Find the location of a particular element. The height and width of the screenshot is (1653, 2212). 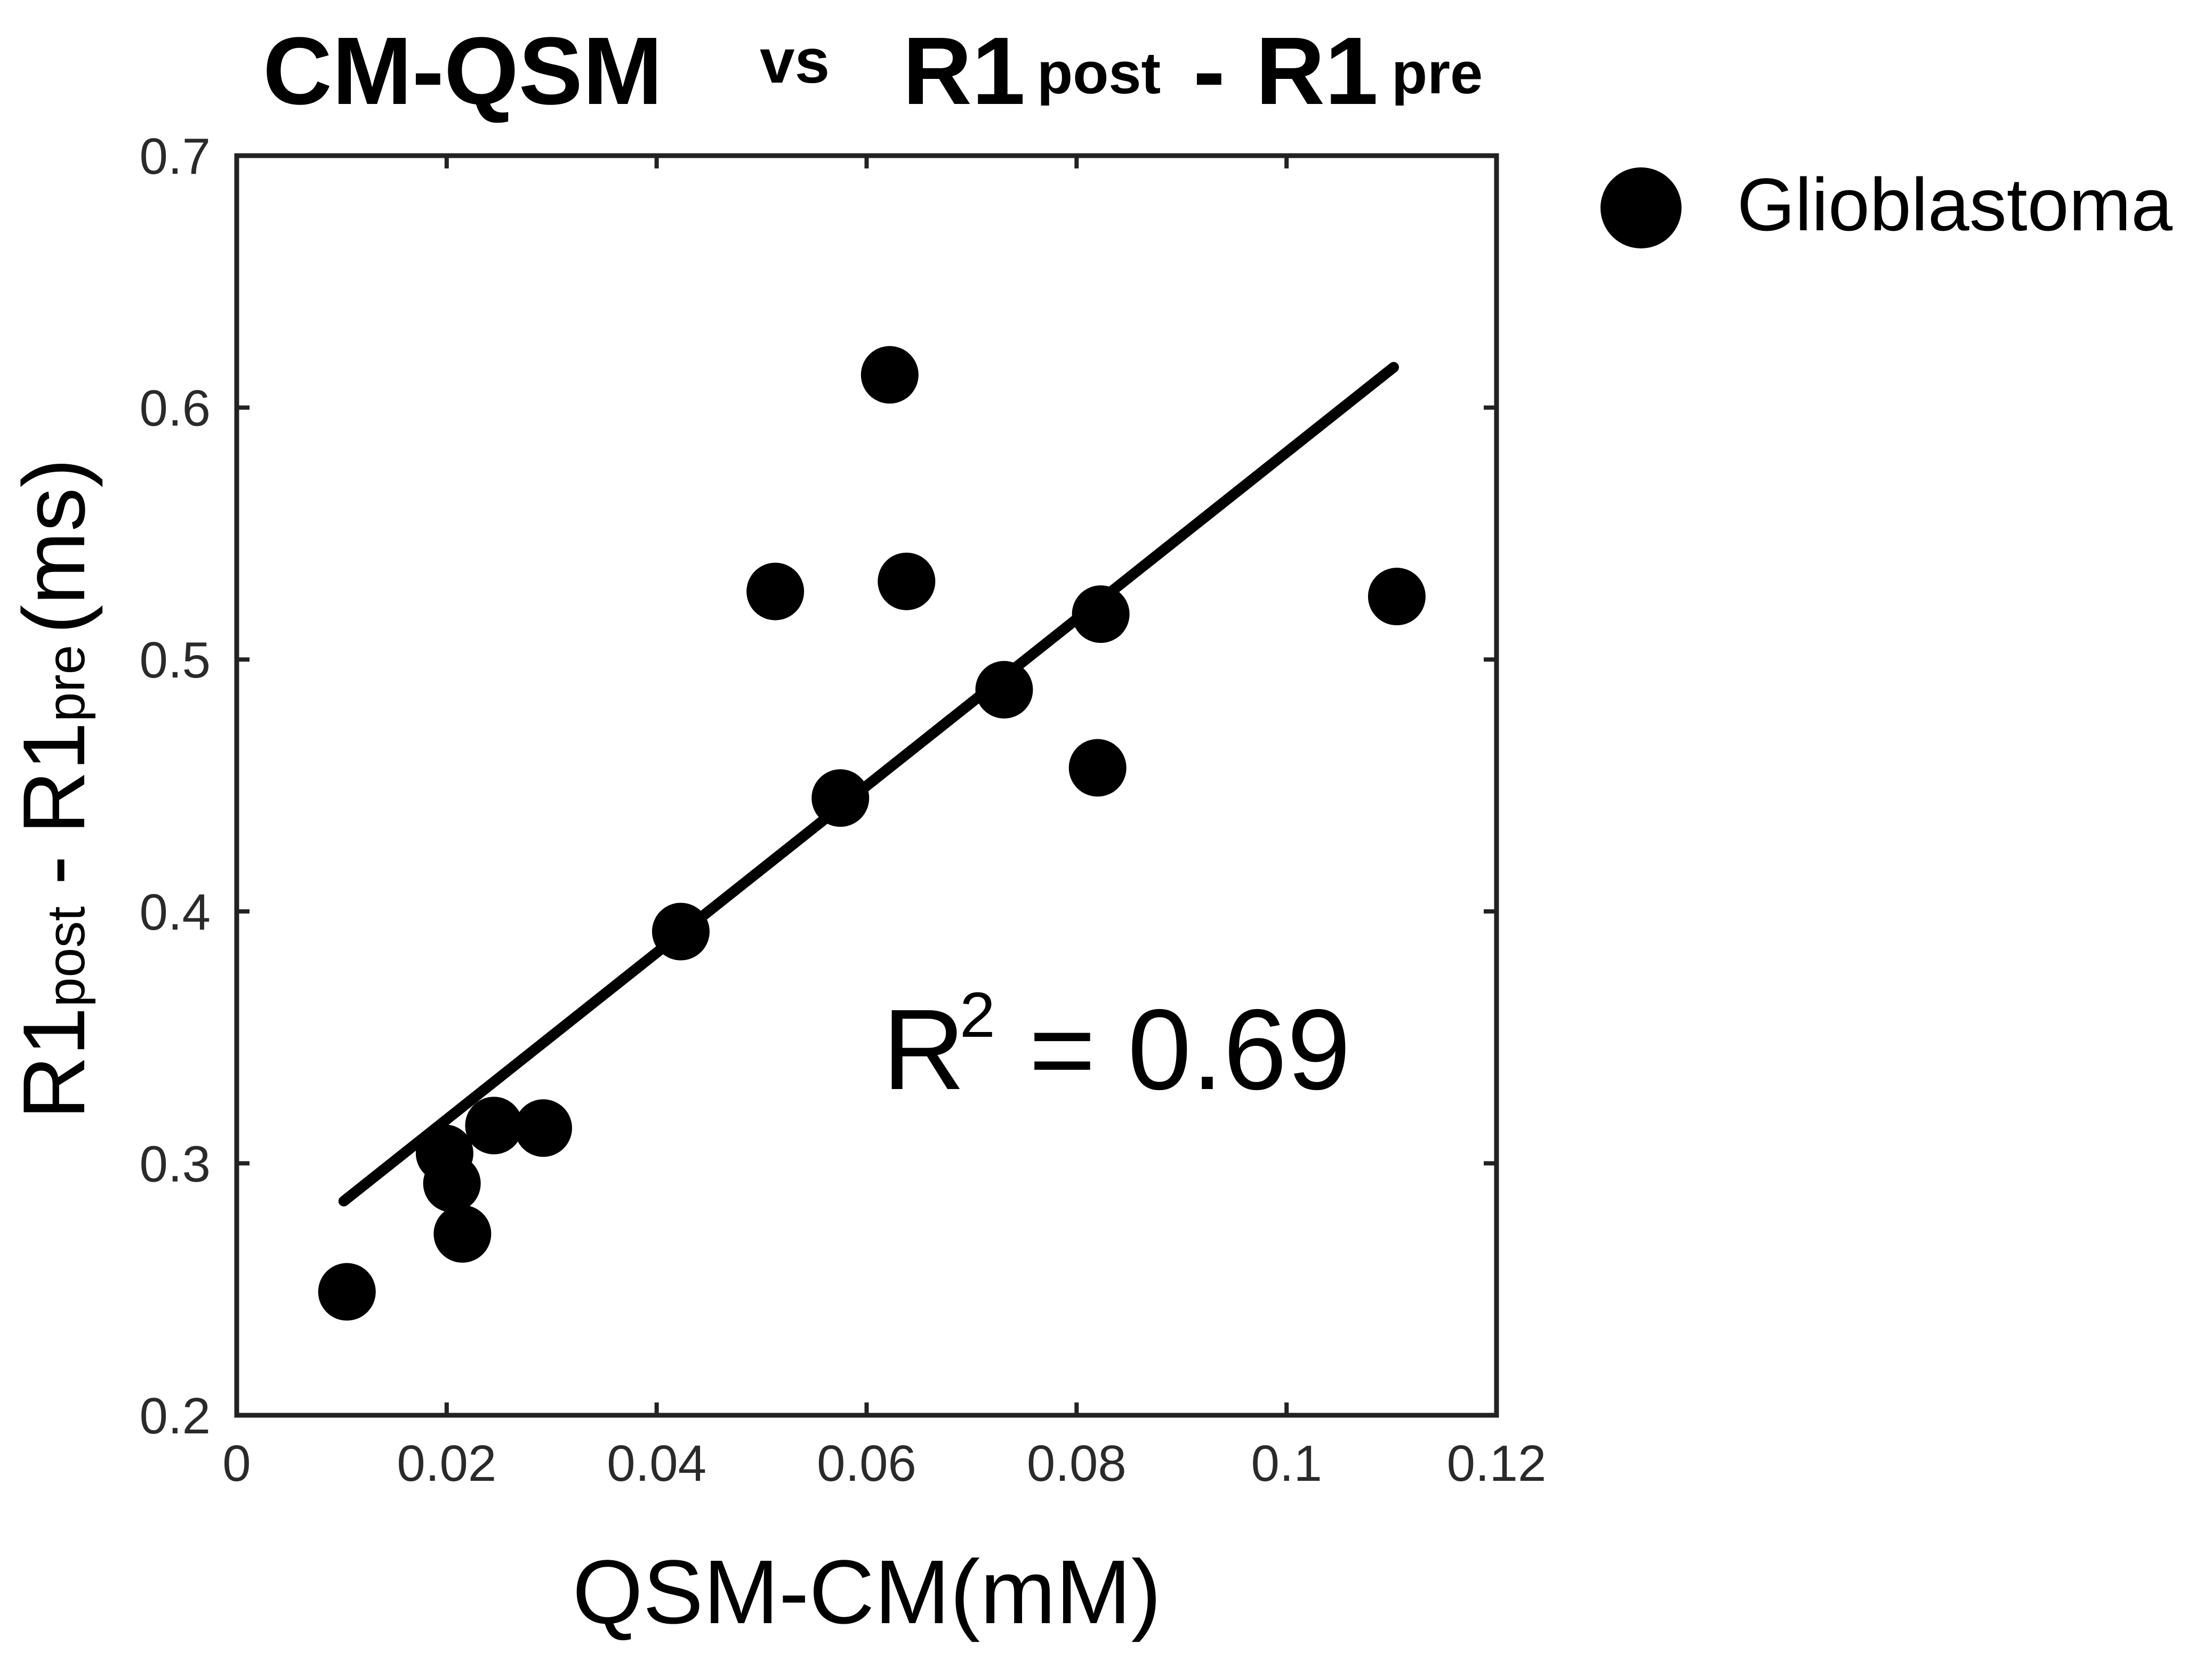

r-squared-annotation: R 2 = 0.69 is located at coordinates (1116, 1046).